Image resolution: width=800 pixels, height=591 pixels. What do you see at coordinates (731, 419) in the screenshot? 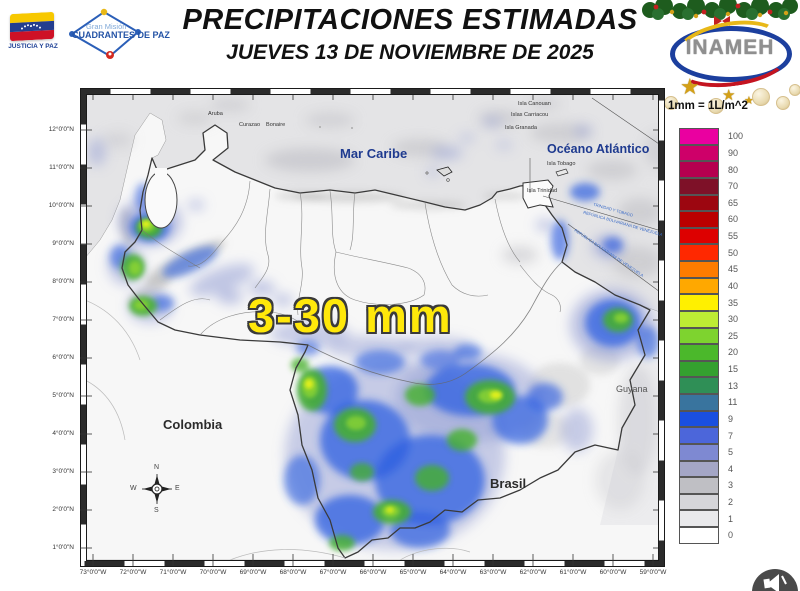
I see `legend-value: 9` at bounding box center [731, 419].